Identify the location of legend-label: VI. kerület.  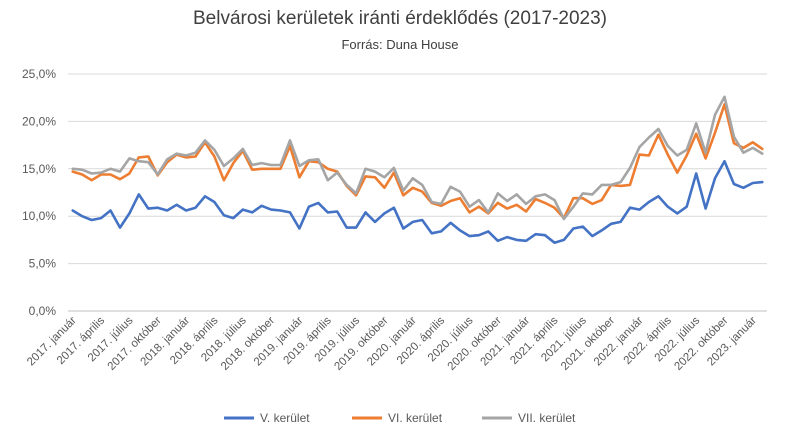
(415, 418).